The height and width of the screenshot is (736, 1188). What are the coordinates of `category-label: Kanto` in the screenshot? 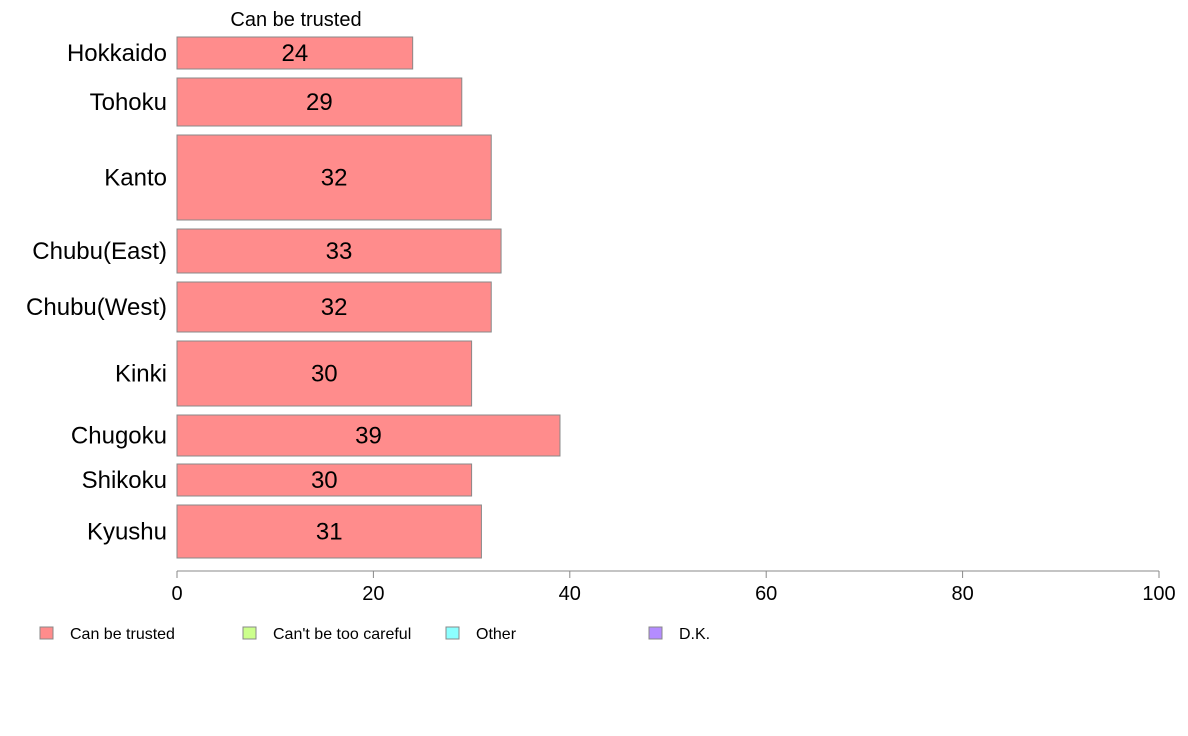 It's located at (135, 178).